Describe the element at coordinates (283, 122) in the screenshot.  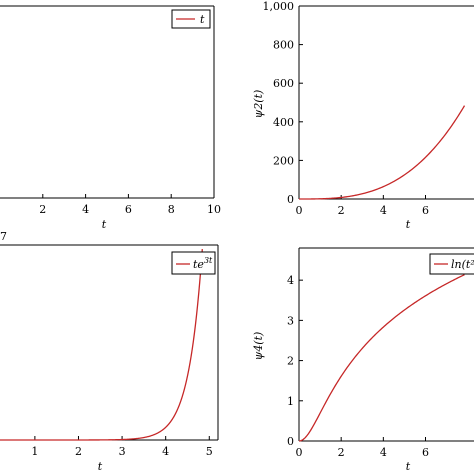
I see `y-tick-label: 400` at that location.